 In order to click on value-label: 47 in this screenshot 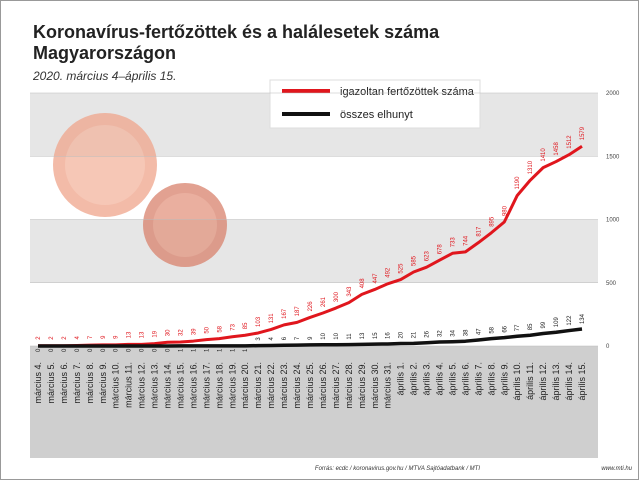, I will do `click(479, 331)`.